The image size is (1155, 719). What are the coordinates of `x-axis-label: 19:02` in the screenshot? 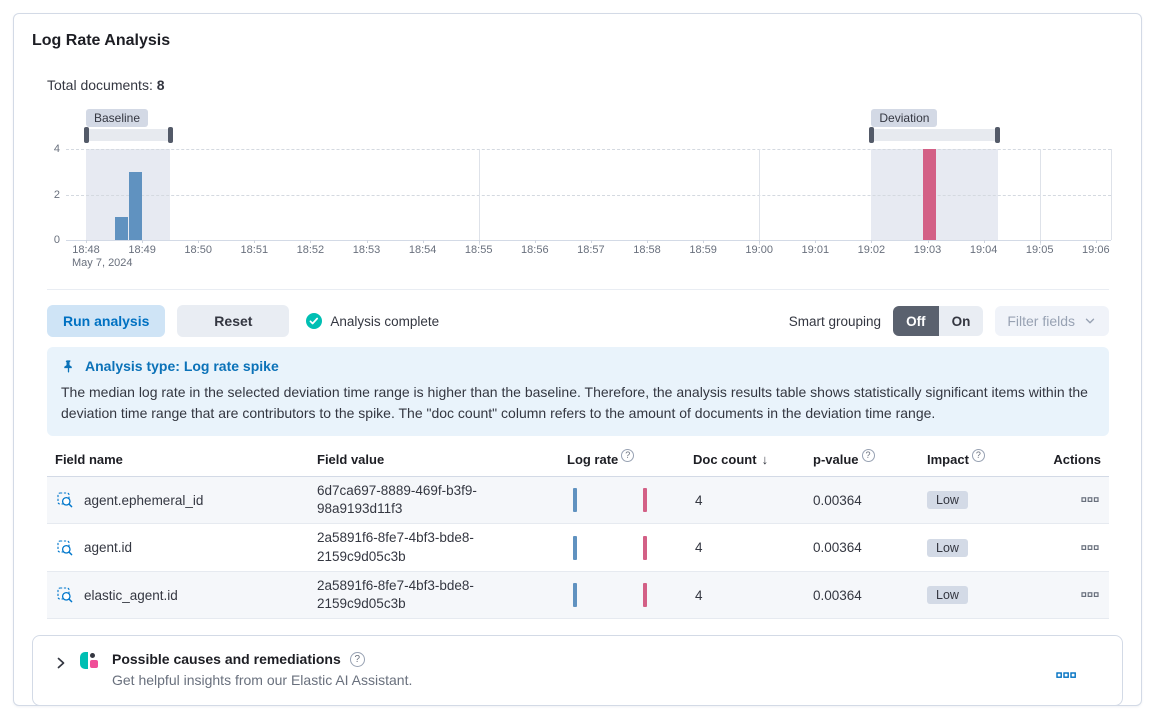 It's located at (871, 250).